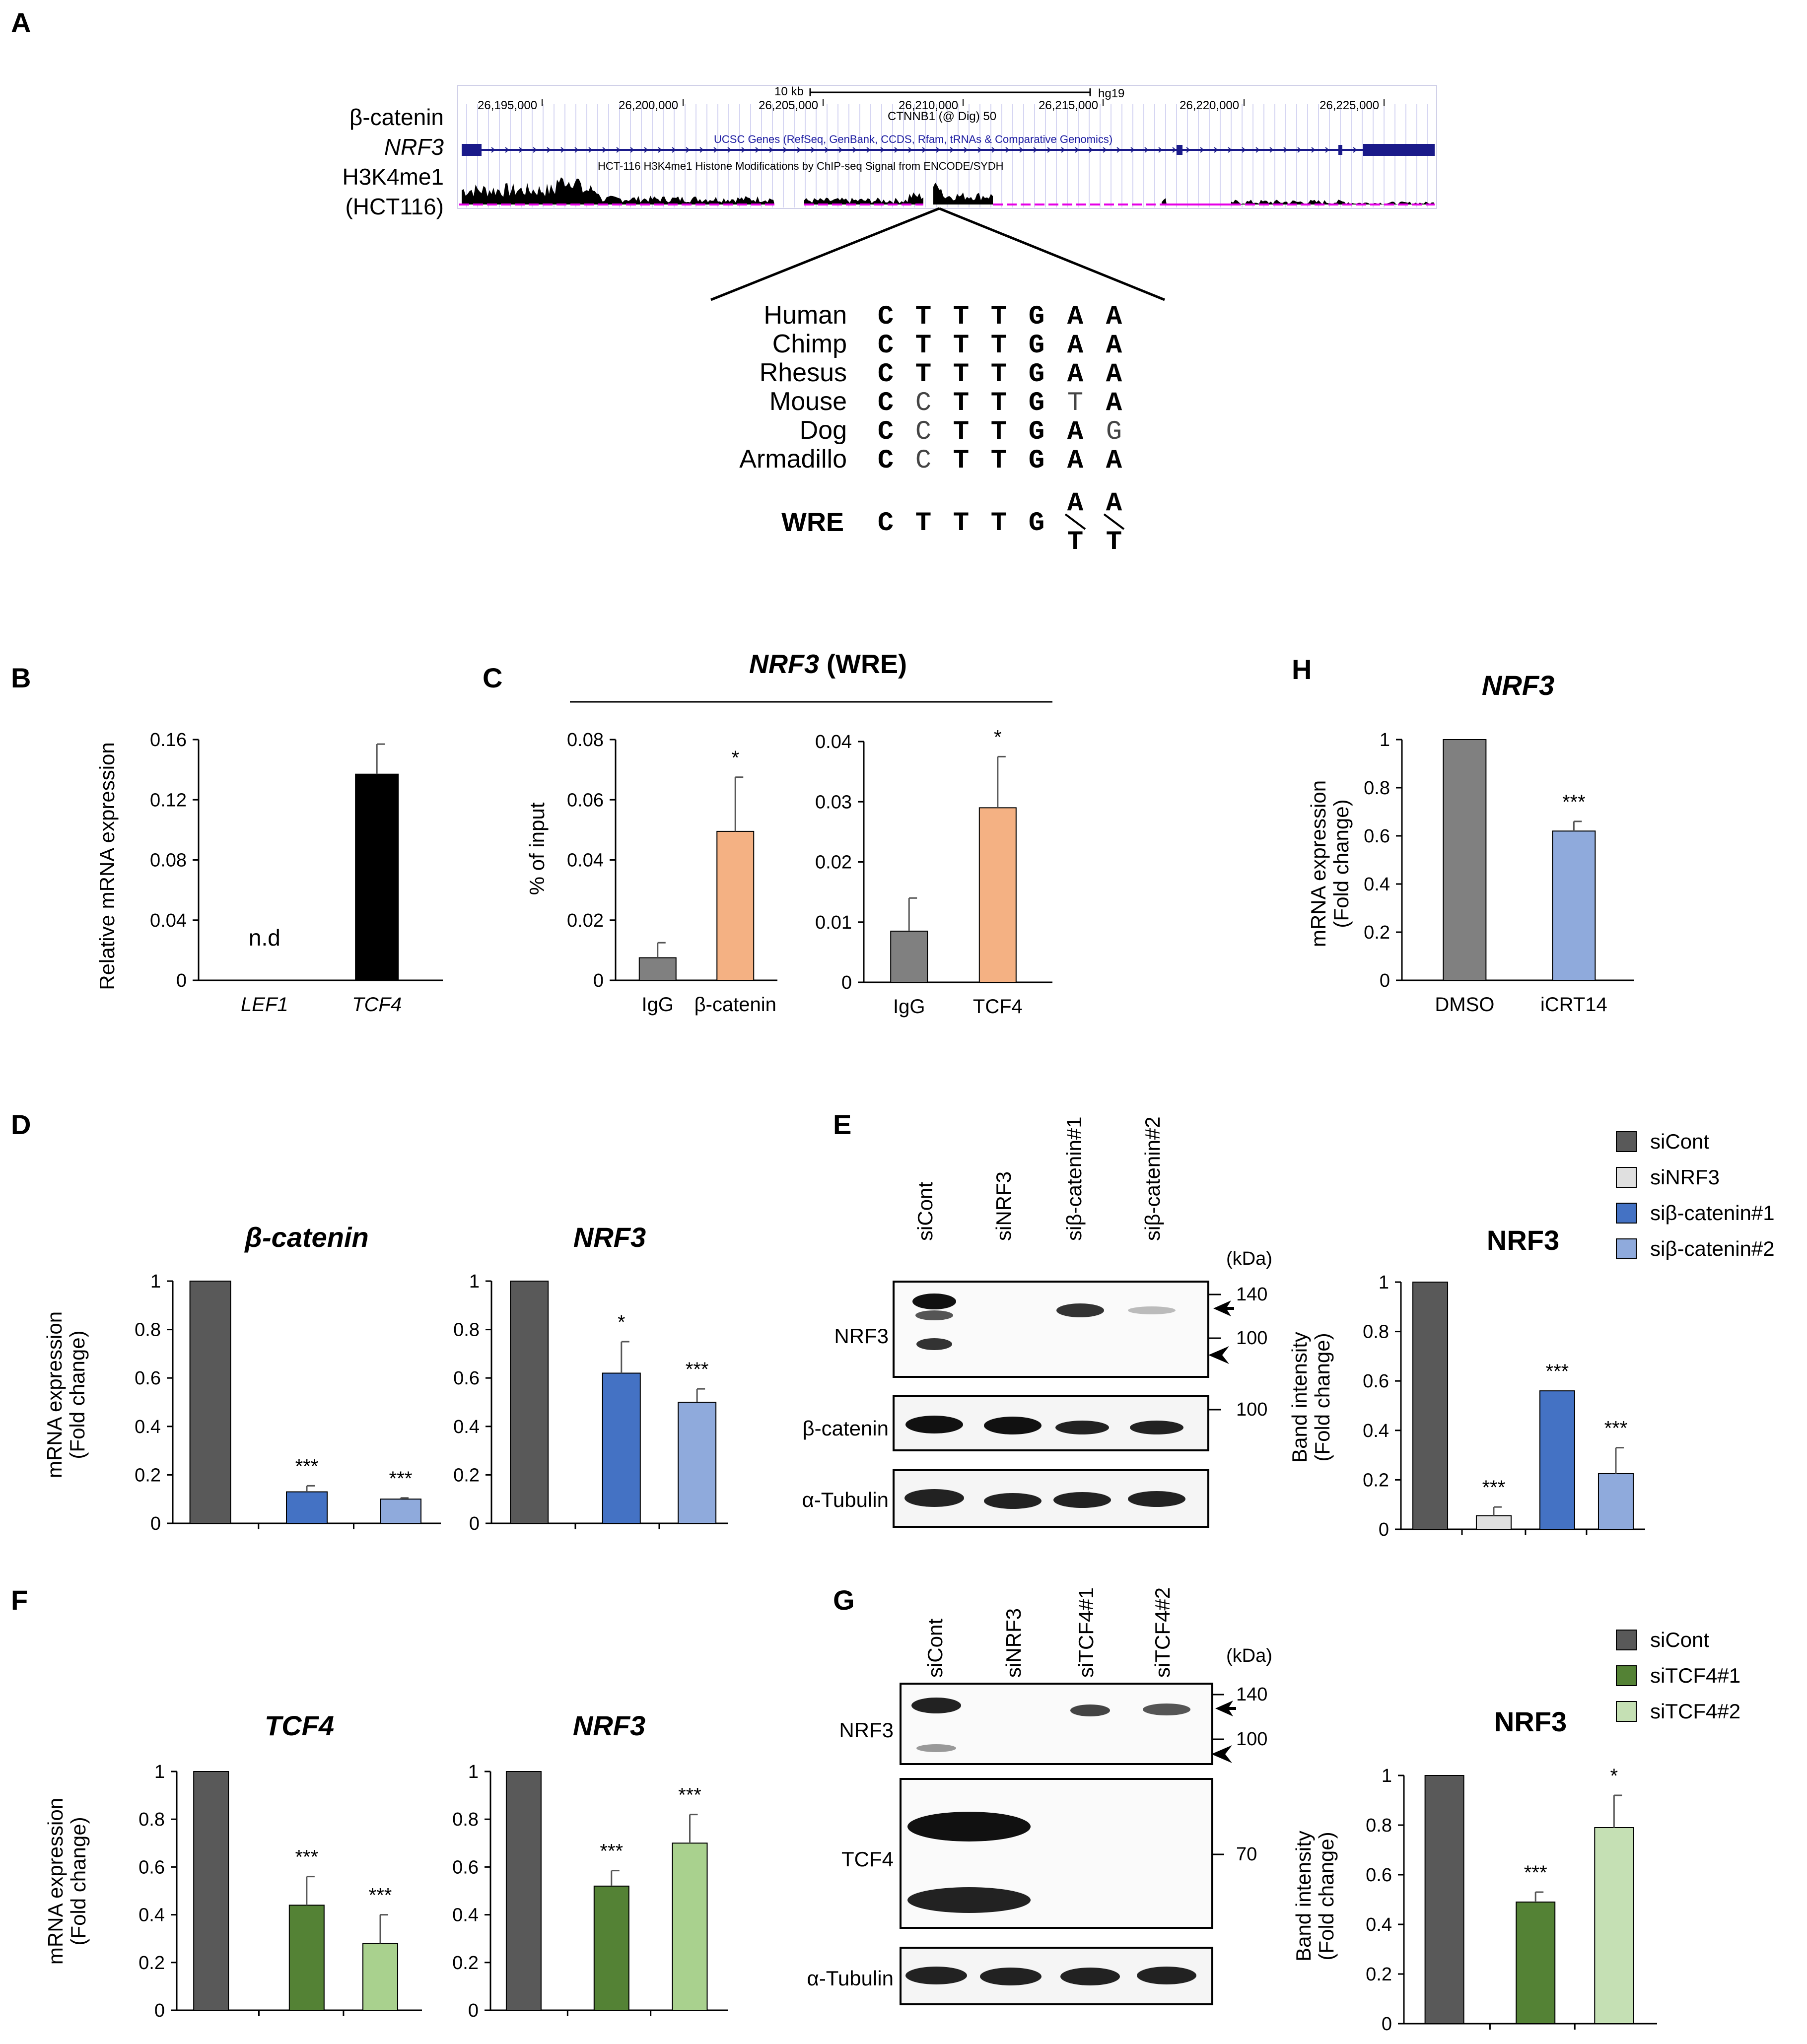 The image size is (1807, 2044). Describe the element at coordinates (77, 1394) in the screenshot. I see `y-axis-label-secondary: (Fold change)` at that location.